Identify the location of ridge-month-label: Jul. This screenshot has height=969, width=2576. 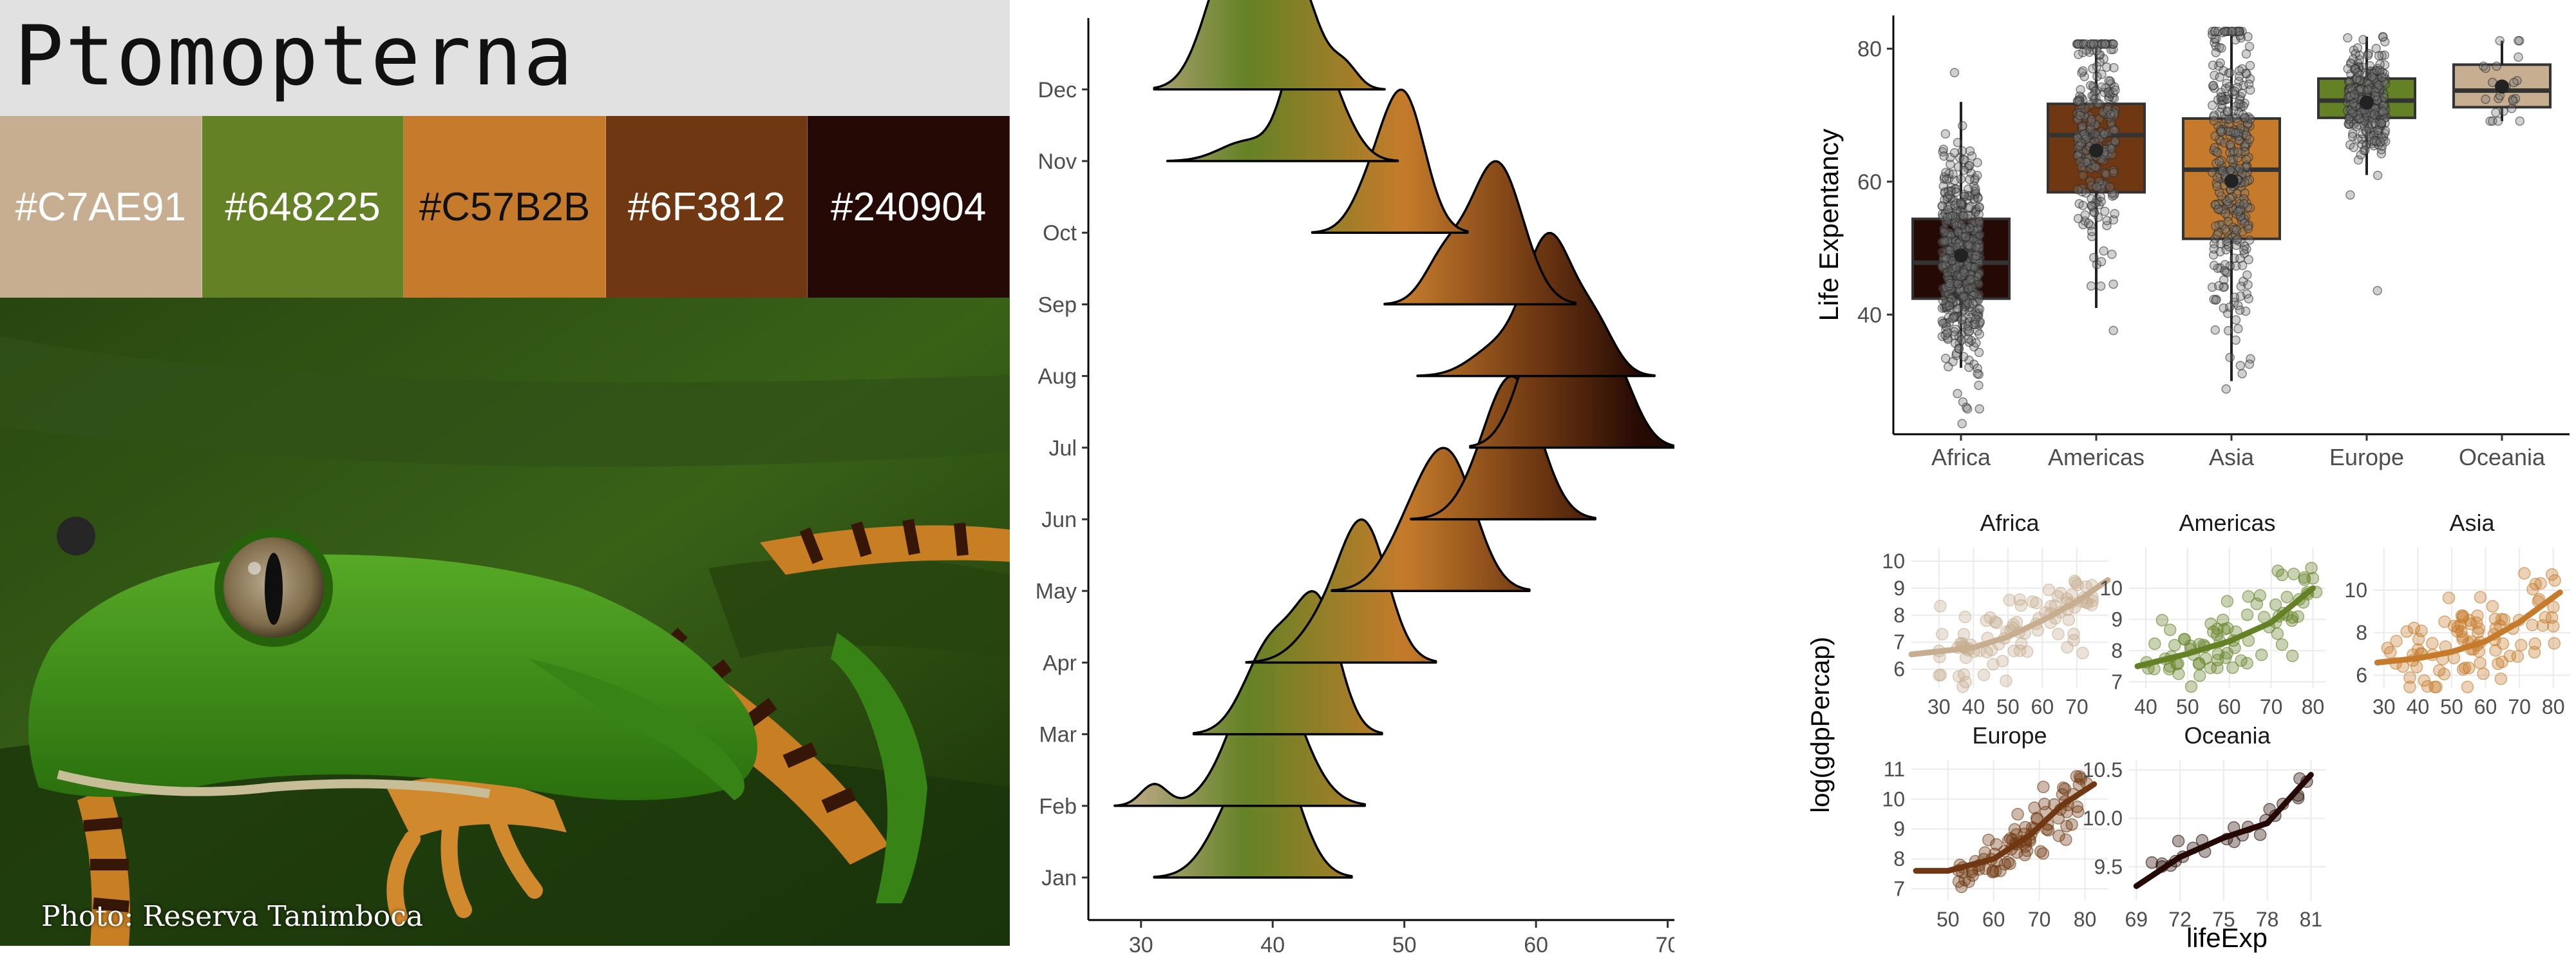
(1063, 448).